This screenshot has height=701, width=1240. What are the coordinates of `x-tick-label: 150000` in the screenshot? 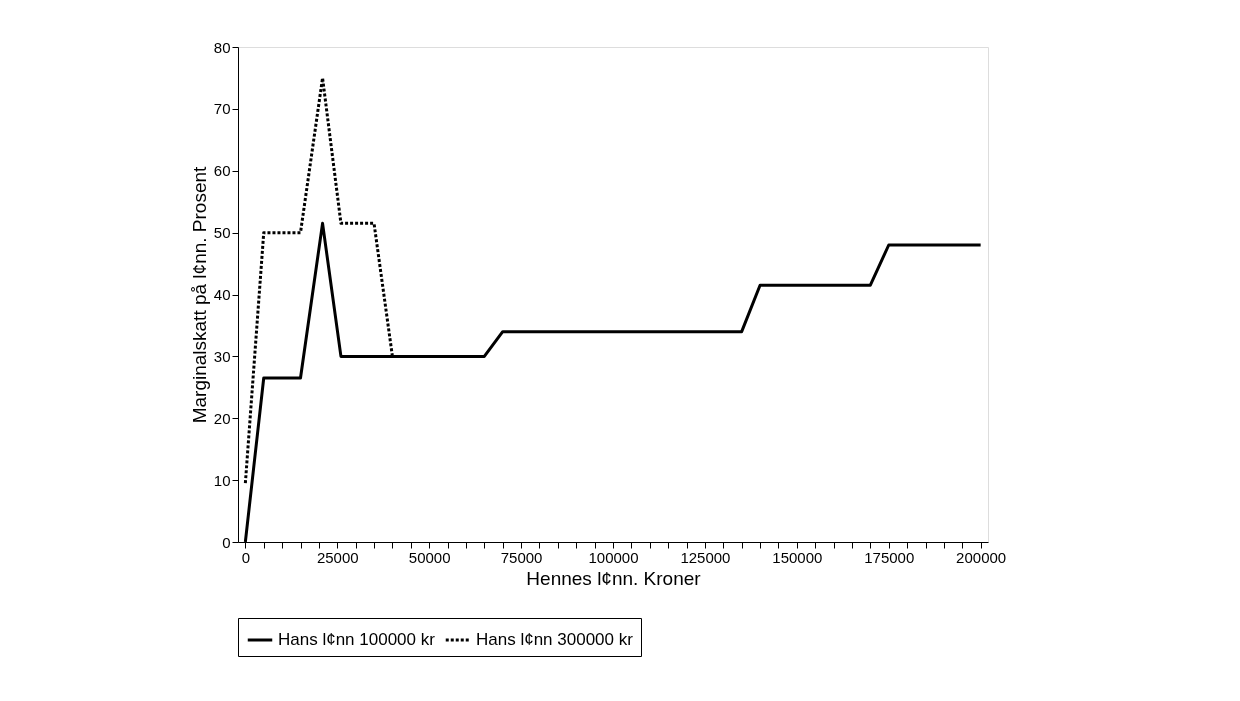 It's located at (797, 557).